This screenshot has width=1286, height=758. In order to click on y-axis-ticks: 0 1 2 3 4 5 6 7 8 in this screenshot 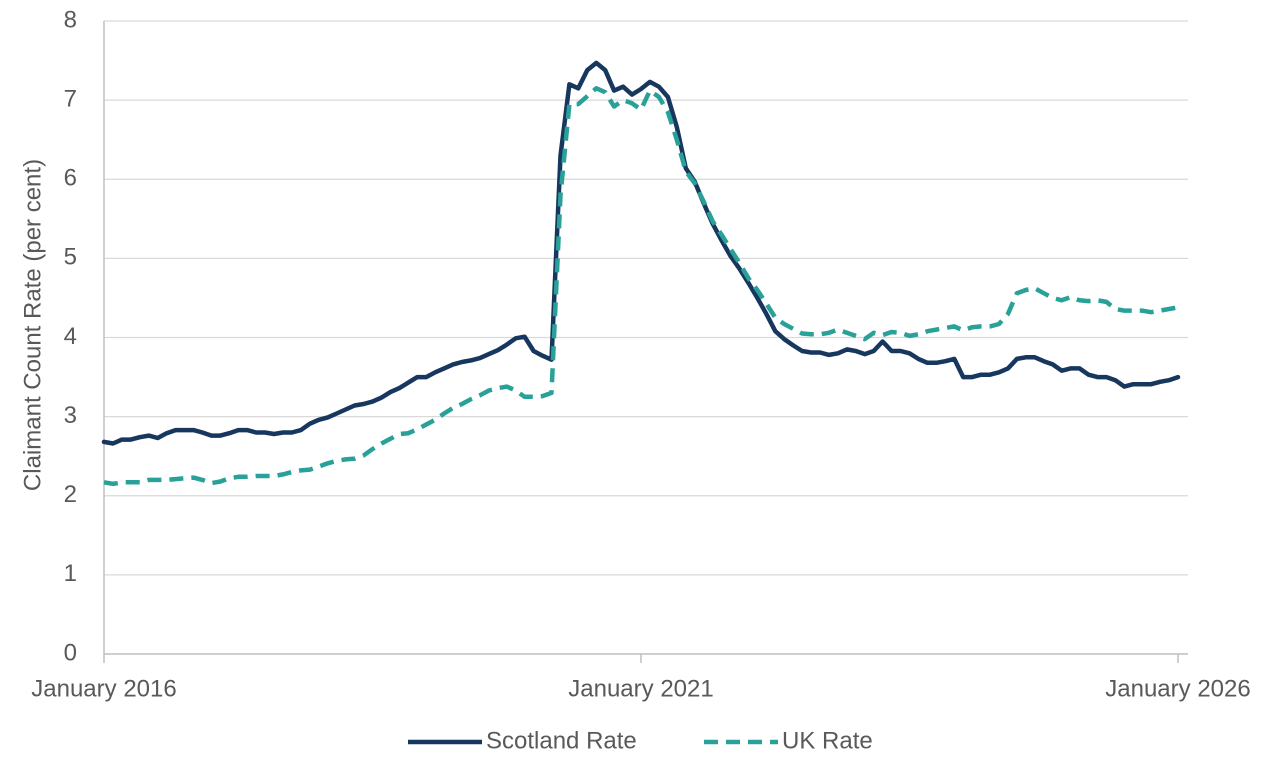, I will do `click(70, 336)`.